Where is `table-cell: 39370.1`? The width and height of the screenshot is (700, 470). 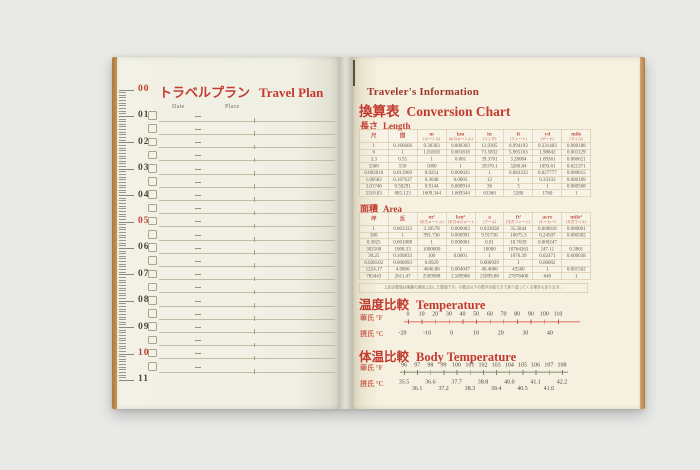 table-cell: 39370.1 is located at coordinates (489, 166).